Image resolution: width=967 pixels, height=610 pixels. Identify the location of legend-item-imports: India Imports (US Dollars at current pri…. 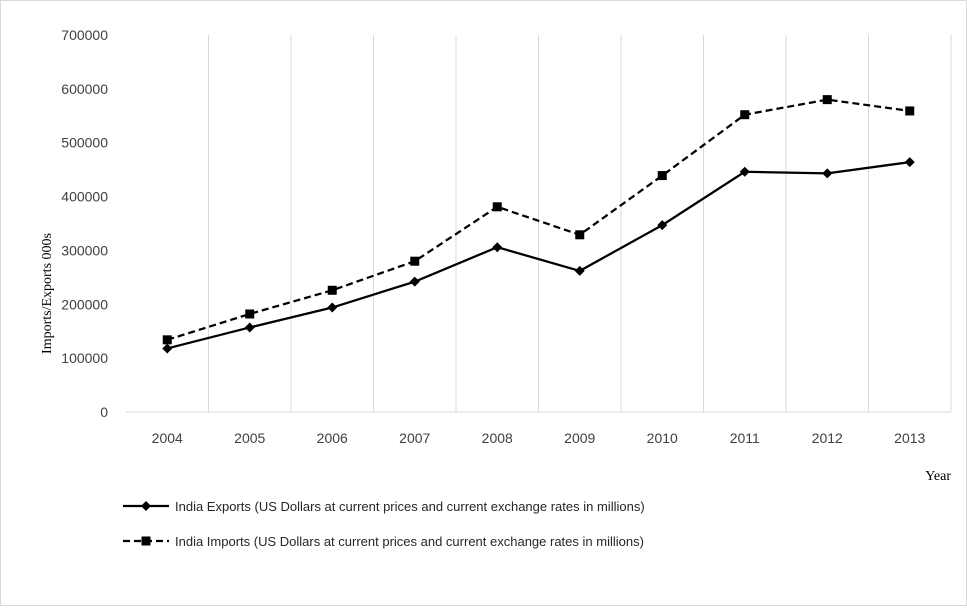
(383, 541).